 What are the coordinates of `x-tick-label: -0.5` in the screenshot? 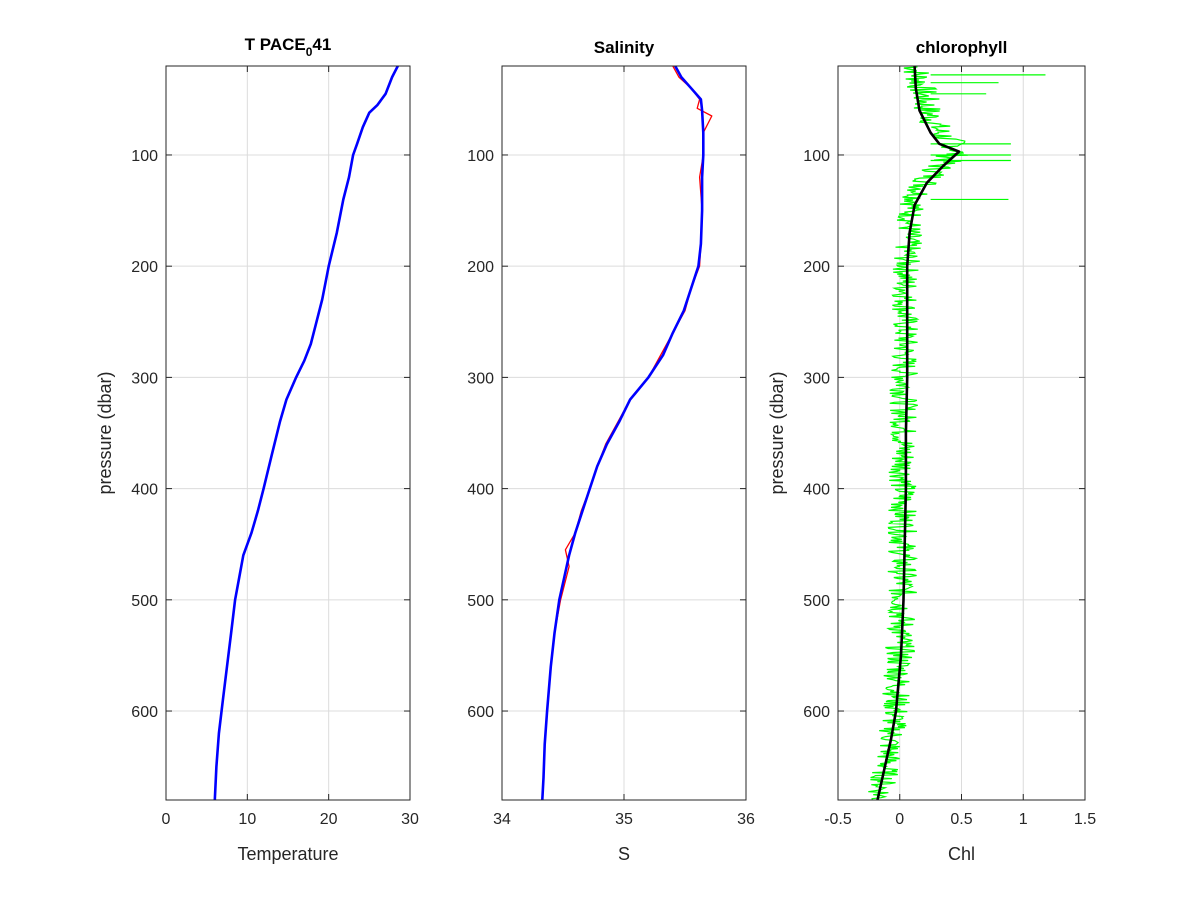 It's located at (838, 819).